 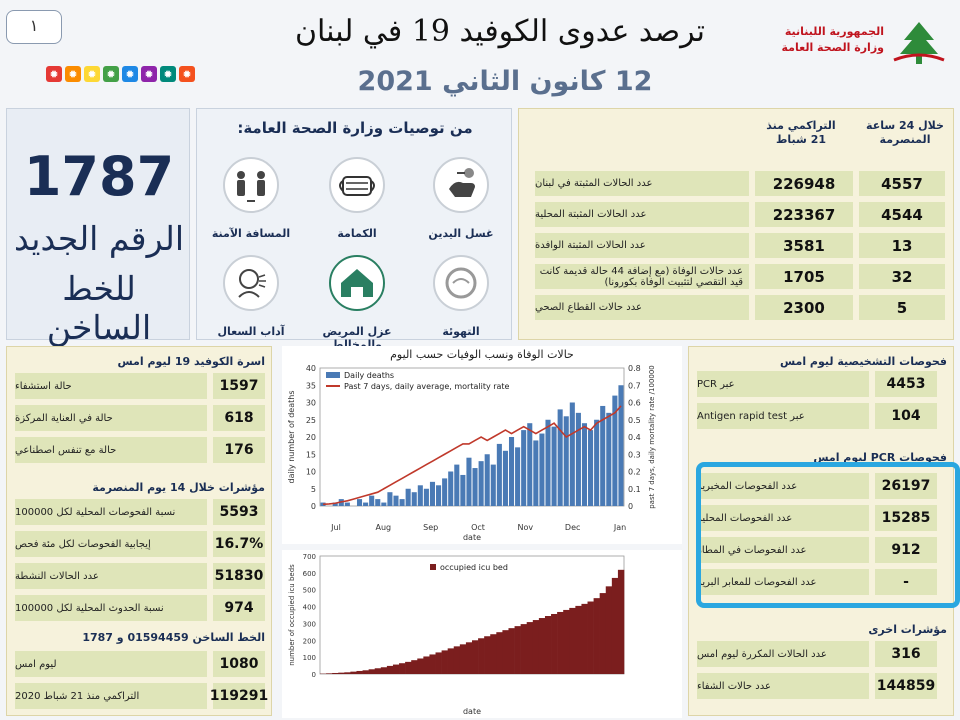 I want to click on other_indicators-label: عدد حالات الشفاء, so click(x=783, y=686).